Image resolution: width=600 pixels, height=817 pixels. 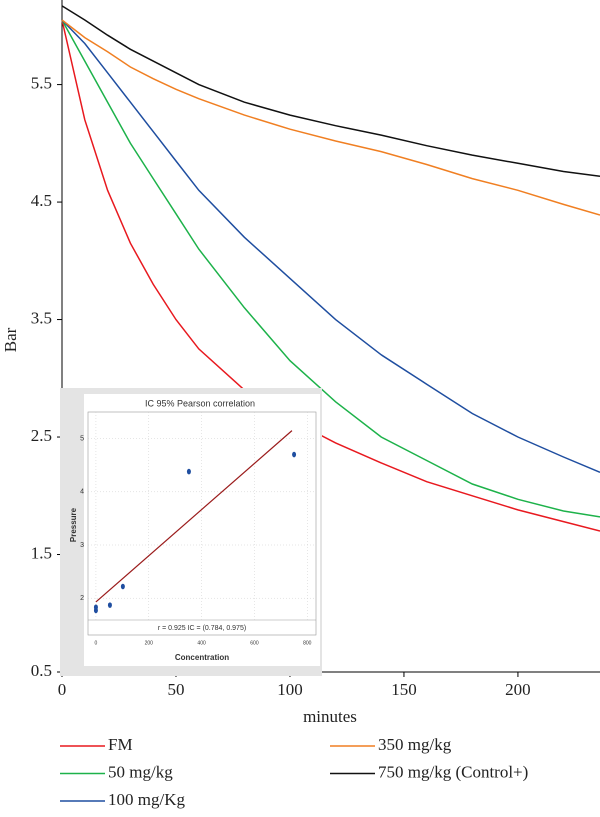 What do you see at coordinates (202, 628) in the screenshot?
I see `annotation: r = 0.925 IC = (0.784, 0.975)` at bounding box center [202, 628].